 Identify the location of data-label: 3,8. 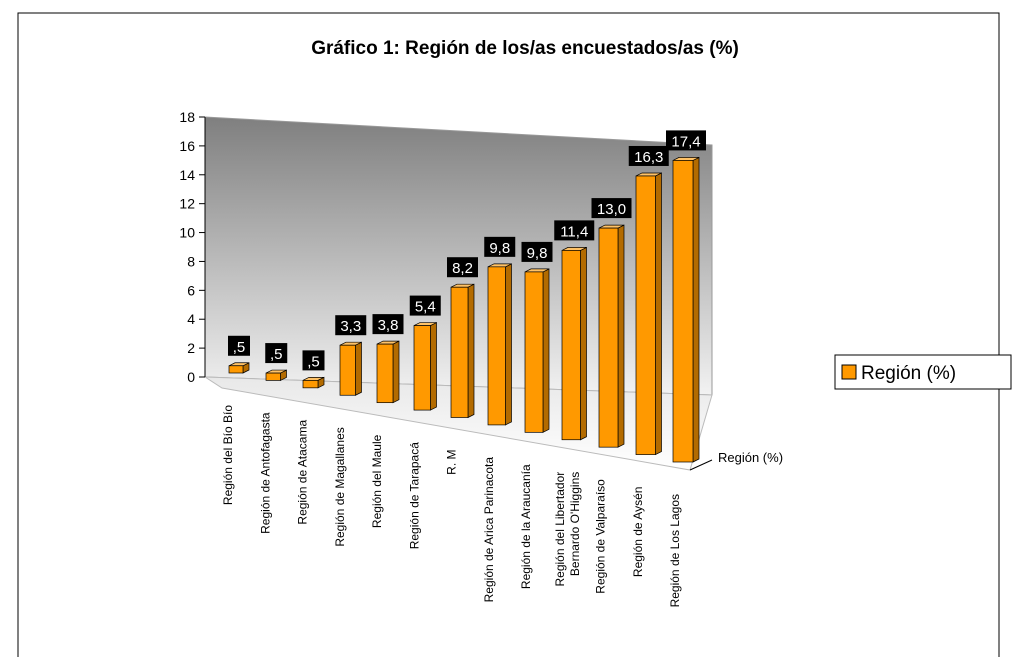
(388, 325).